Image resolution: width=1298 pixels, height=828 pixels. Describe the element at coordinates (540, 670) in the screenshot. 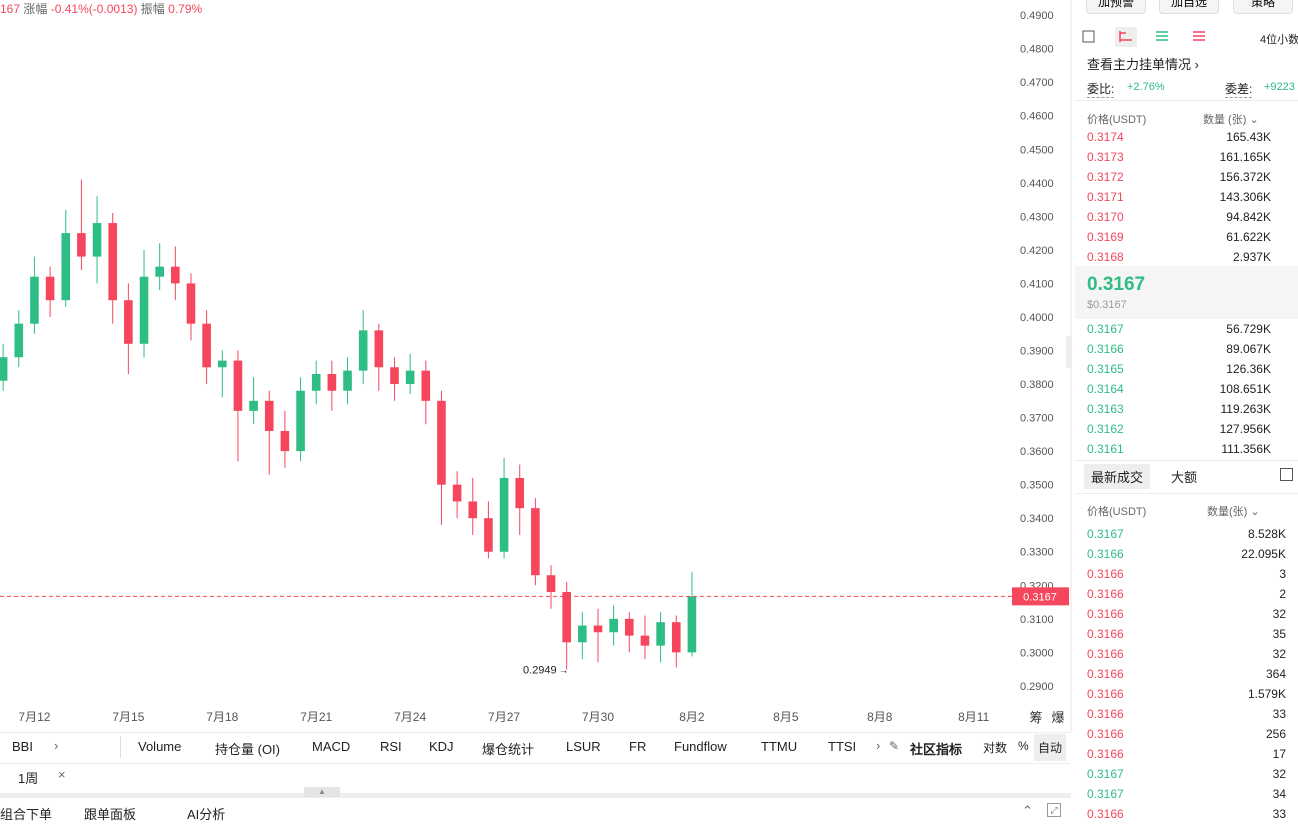

I see `low-price-label: 0.2949` at that location.